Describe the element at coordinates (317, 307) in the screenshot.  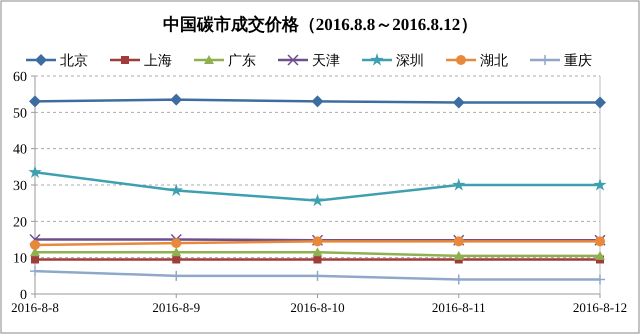
I see `x-tick-label: 2016-8-10` at that location.